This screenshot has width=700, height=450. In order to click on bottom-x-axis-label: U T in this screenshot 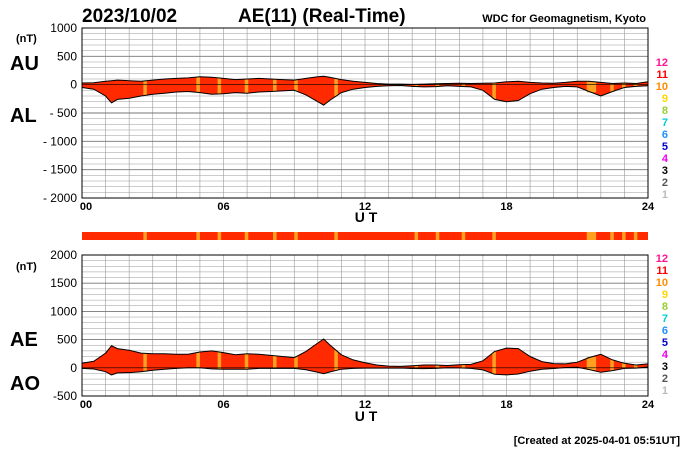, I will do `click(366, 416)`.